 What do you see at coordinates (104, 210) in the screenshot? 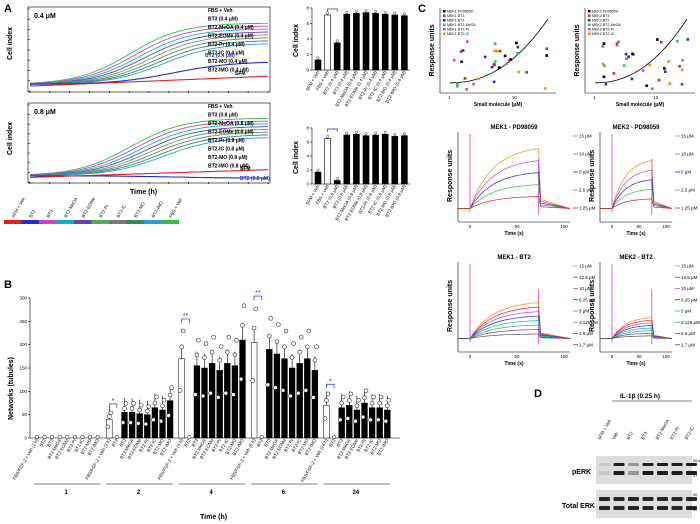
I see `color-key-label: BT2-Pr` at bounding box center [104, 210].